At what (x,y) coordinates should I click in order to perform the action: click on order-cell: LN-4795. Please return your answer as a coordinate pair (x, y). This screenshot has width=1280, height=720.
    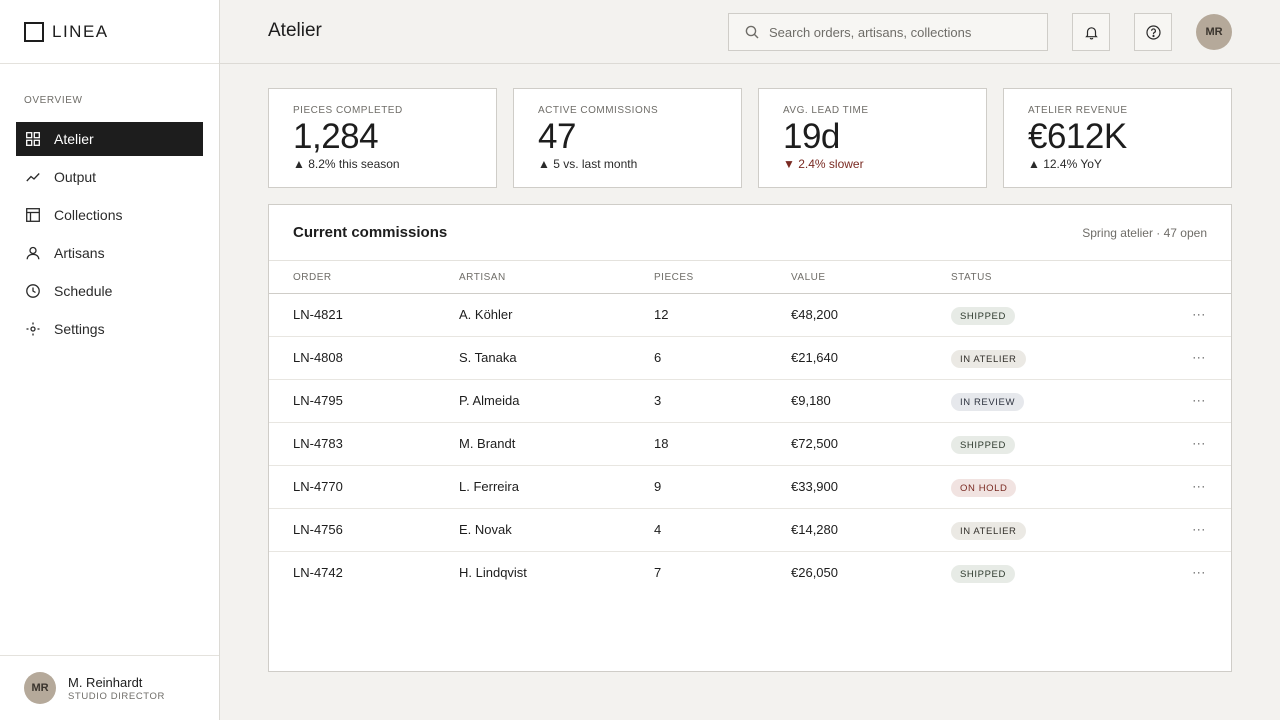
    Looking at the image, I should click on (318, 400).